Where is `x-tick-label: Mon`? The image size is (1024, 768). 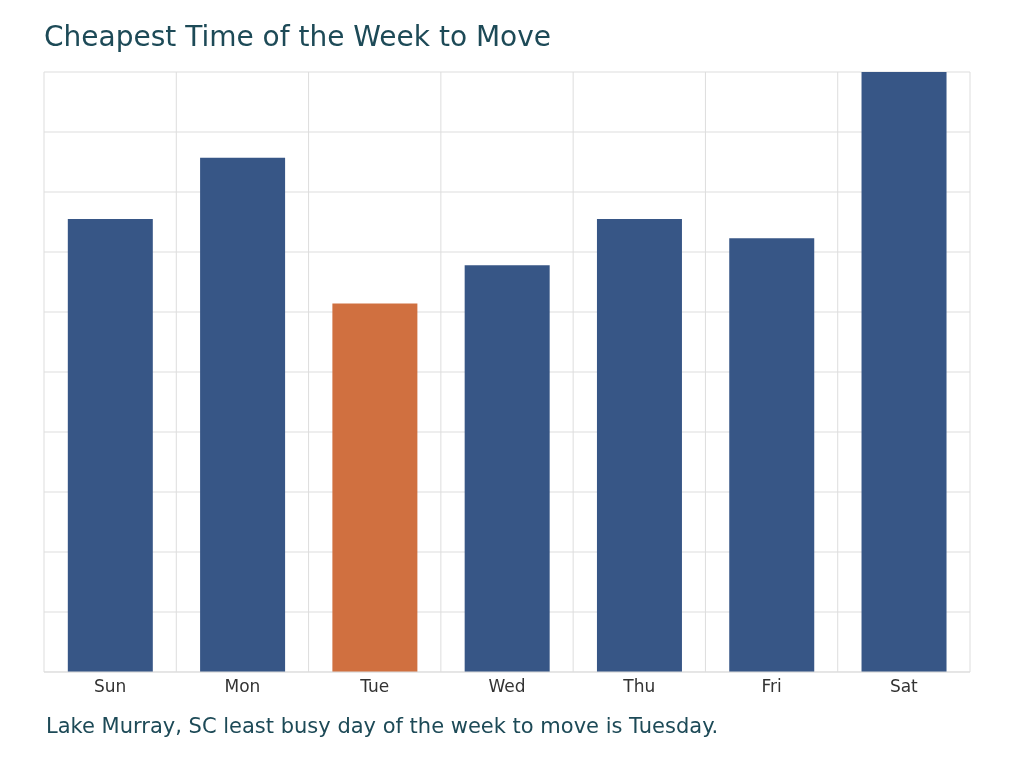 x-tick-label: Mon is located at coordinates (242, 686).